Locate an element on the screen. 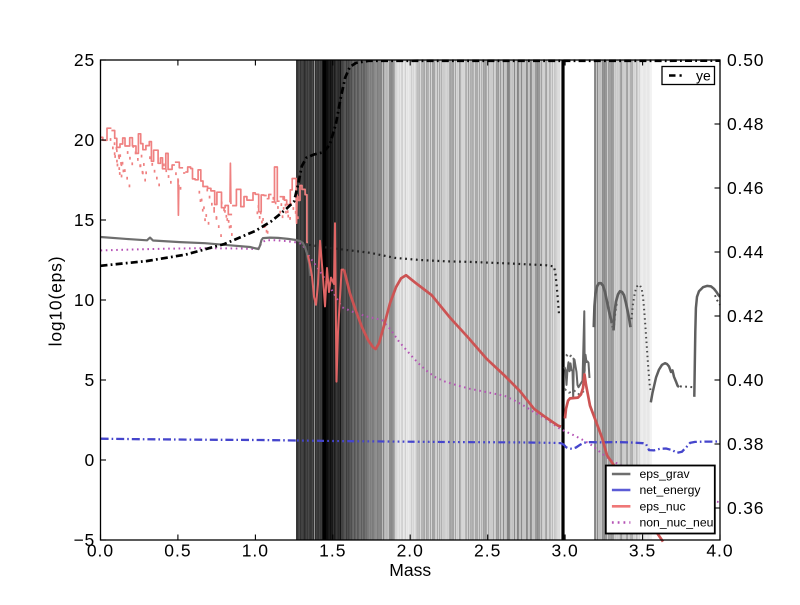  svg-text: 25 is located at coordinates (84, 60).